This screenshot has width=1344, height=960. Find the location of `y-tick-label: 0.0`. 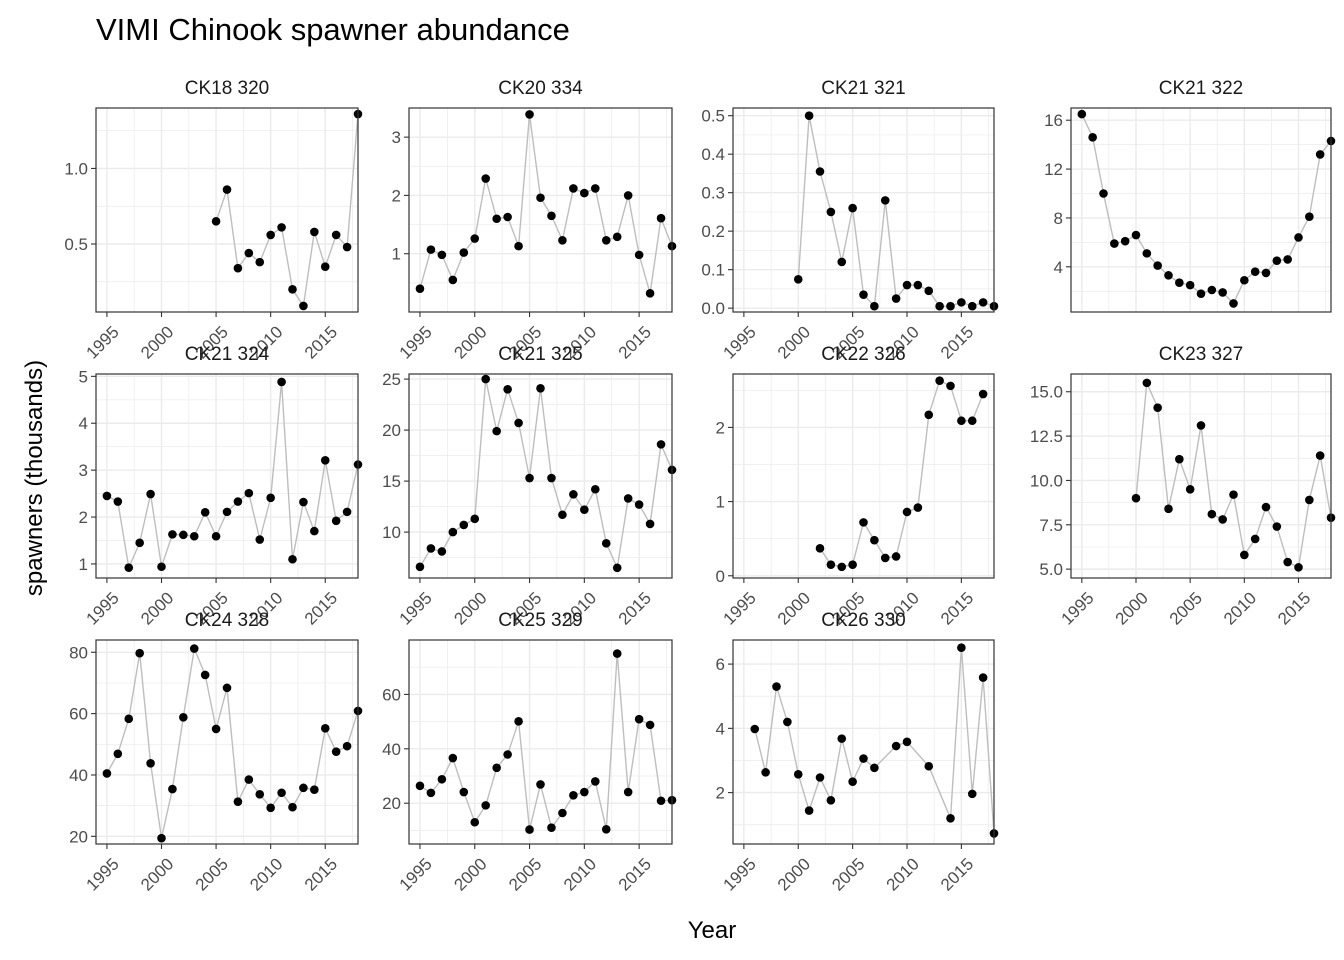

y-tick-label: 0.0 is located at coordinates (713, 308).